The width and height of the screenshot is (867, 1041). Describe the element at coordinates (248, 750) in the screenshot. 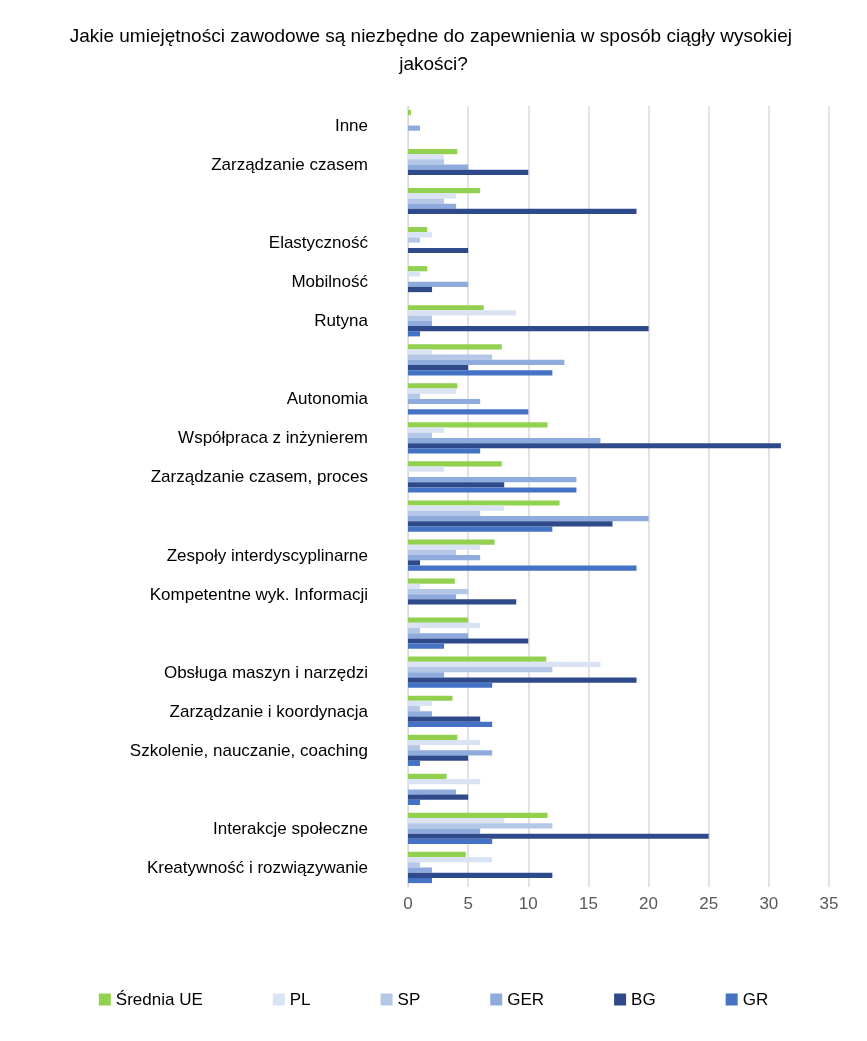

I see `y-tick-label: Szkolenie, nauczanie, coaching` at that location.